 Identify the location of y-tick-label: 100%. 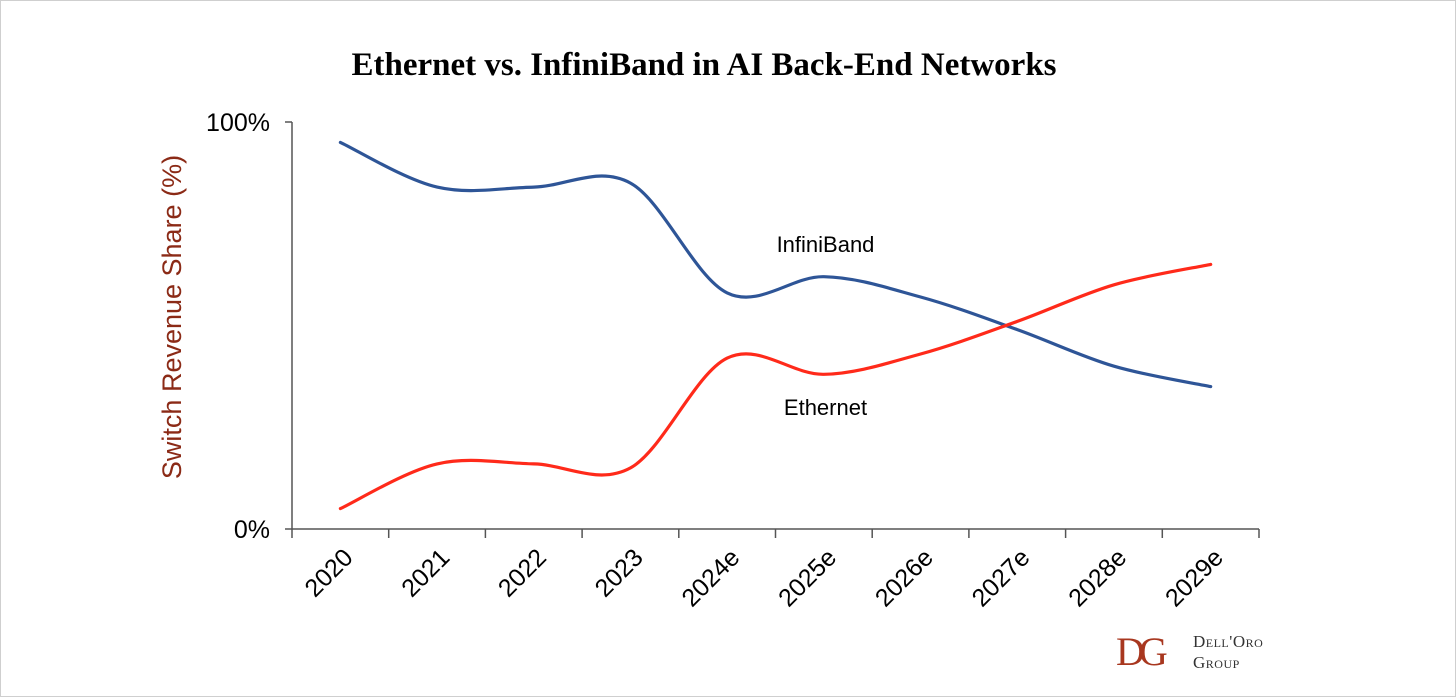
(238, 123).